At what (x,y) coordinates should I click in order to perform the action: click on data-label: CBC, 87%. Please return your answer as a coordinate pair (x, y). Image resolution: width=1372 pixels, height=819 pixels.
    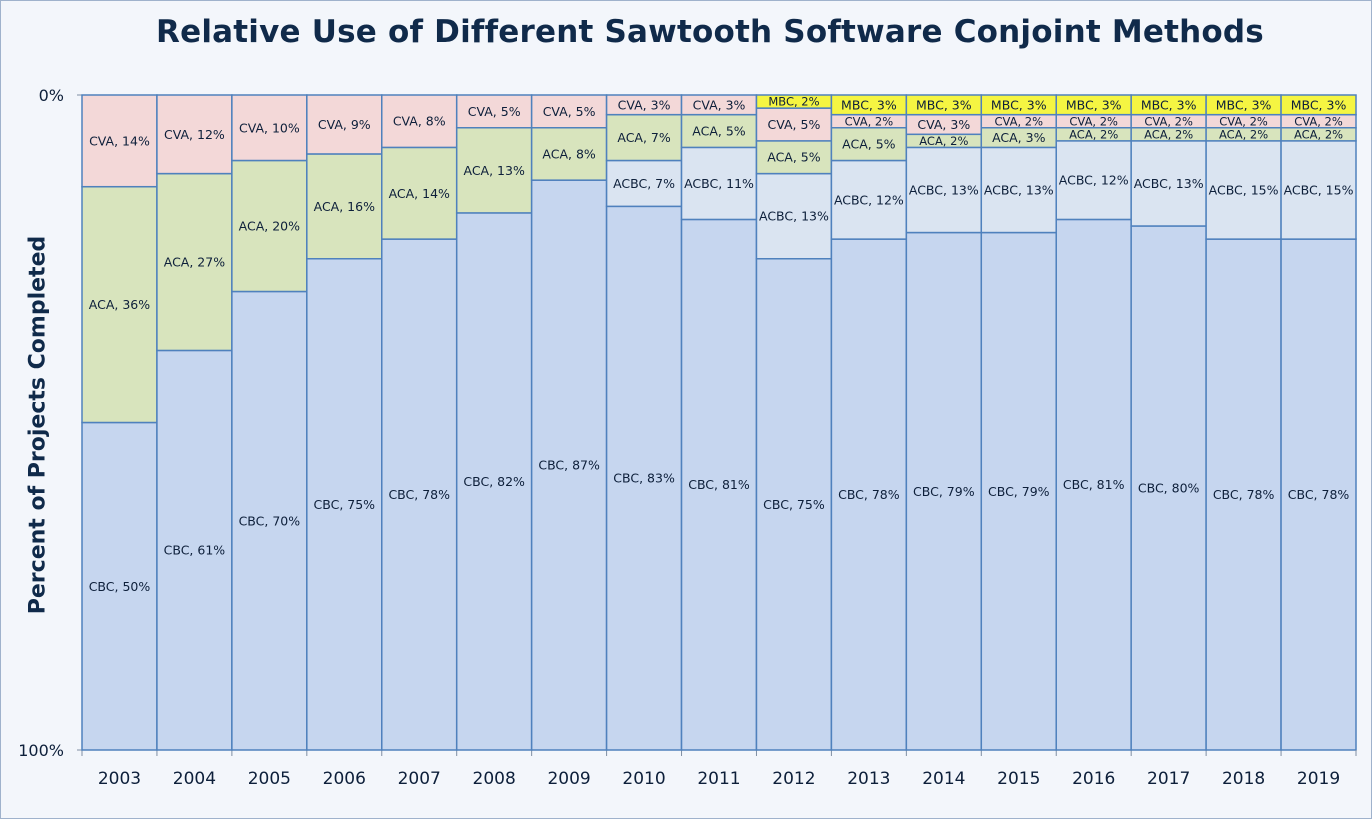
    Looking at the image, I should click on (569, 465).